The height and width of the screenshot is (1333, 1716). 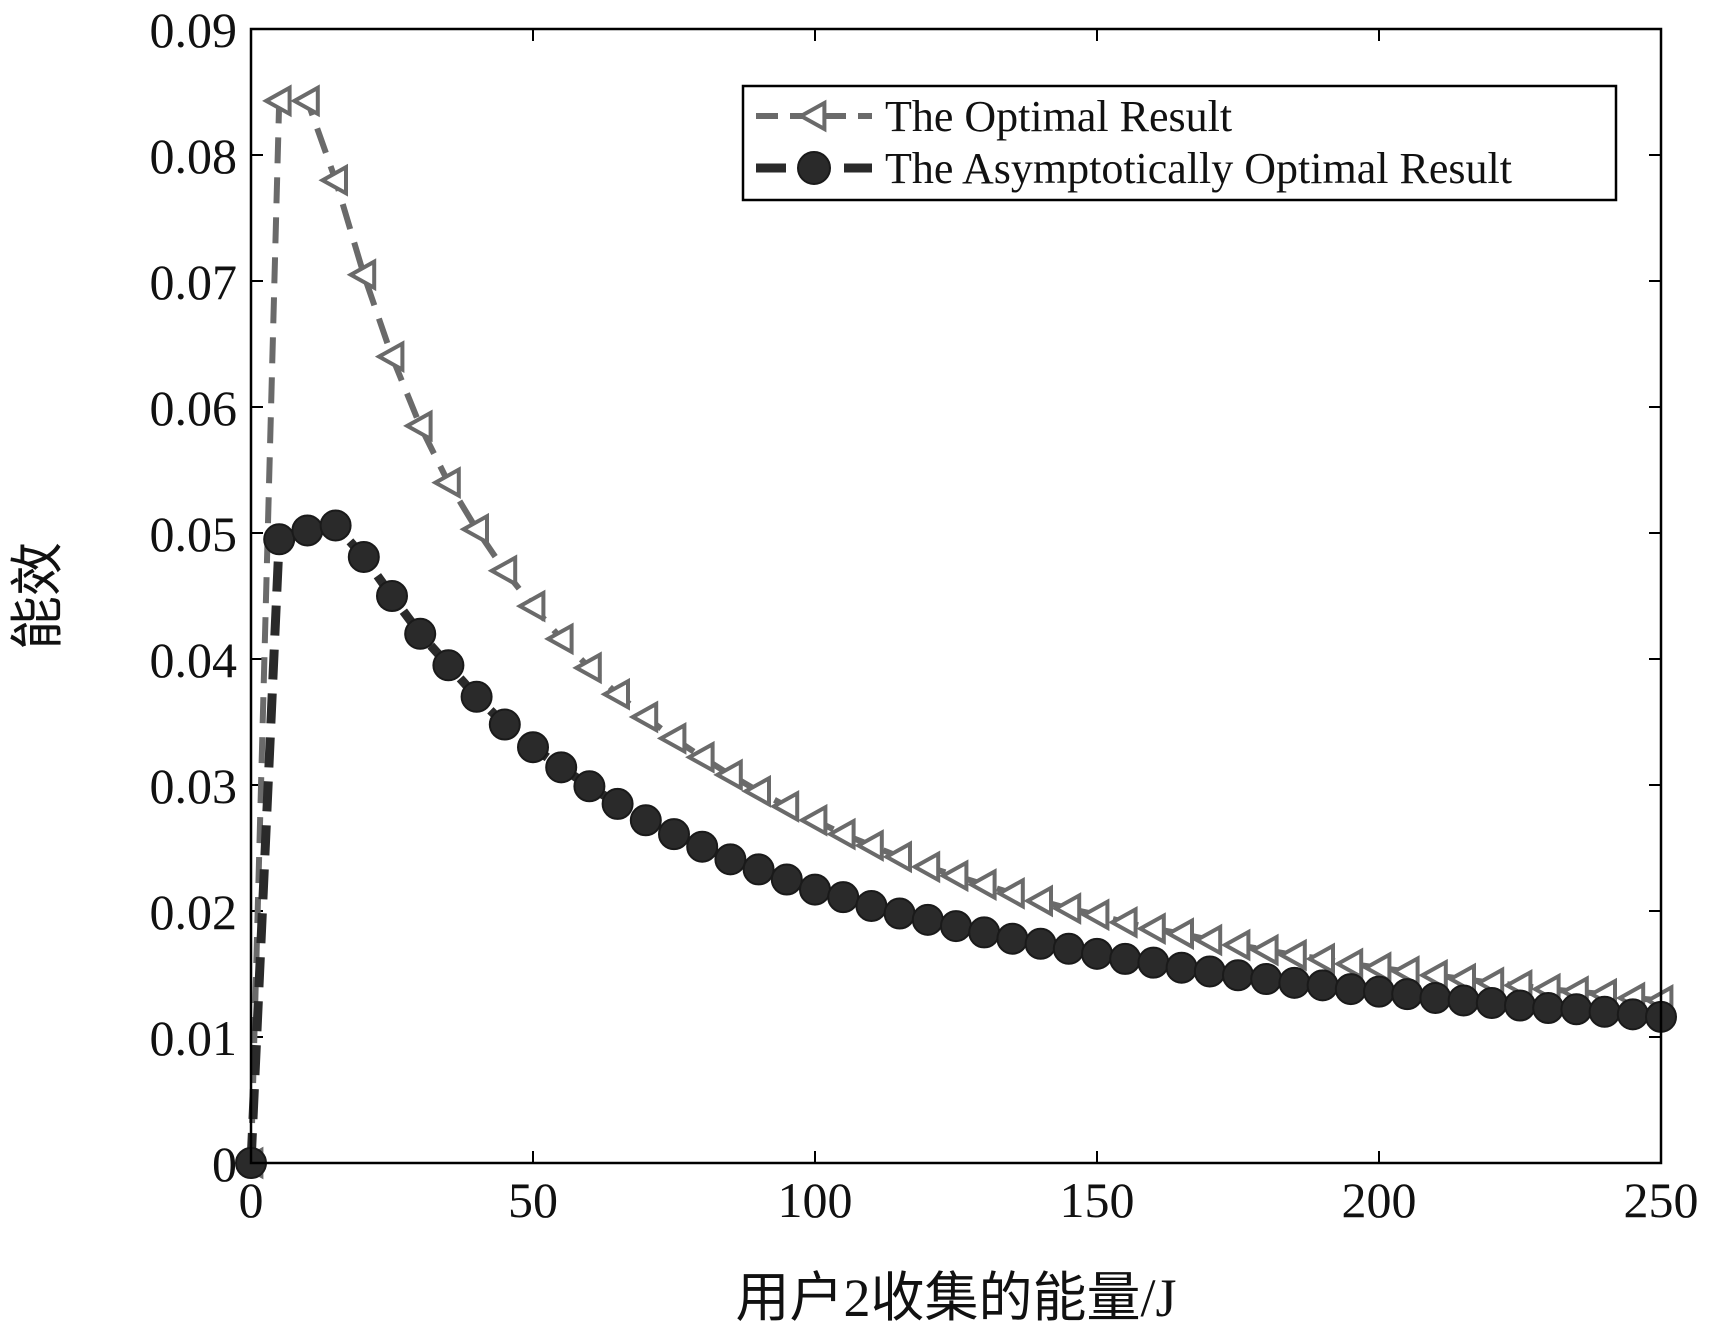 I want to click on y-tick-label: 0.07, so click(x=194, y=282).